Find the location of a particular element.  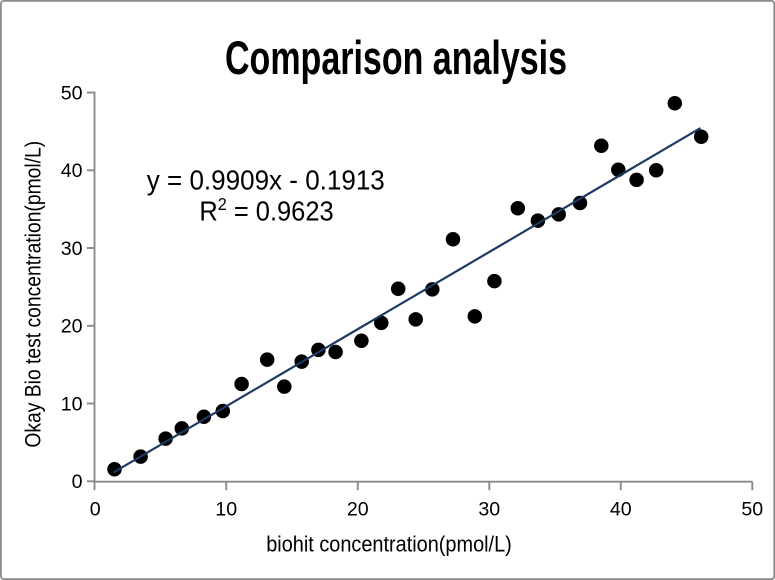

svg-text:Okay Bio test concentration(pm: Okay Bio test concentration(pmol/L) is located at coordinates (34, 294).